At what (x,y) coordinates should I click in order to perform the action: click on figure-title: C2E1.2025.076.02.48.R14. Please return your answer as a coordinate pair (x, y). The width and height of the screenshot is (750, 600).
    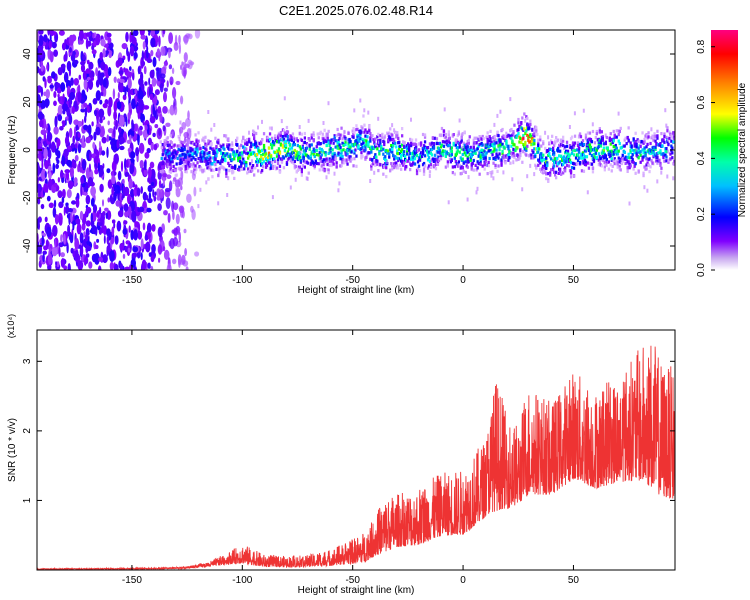
    Looking at the image, I should click on (356, 10).